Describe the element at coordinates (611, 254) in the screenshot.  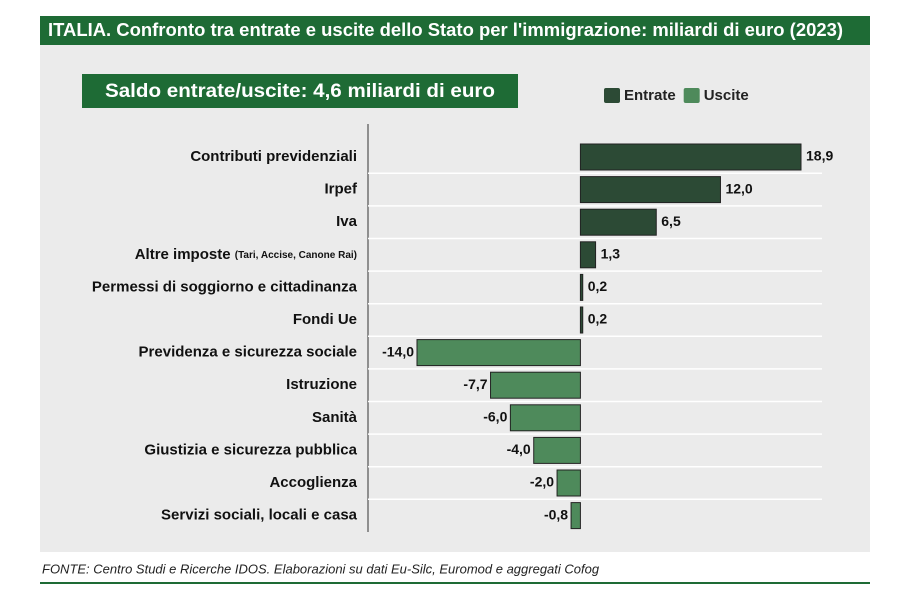
I see `value-label: 1,3` at that location.